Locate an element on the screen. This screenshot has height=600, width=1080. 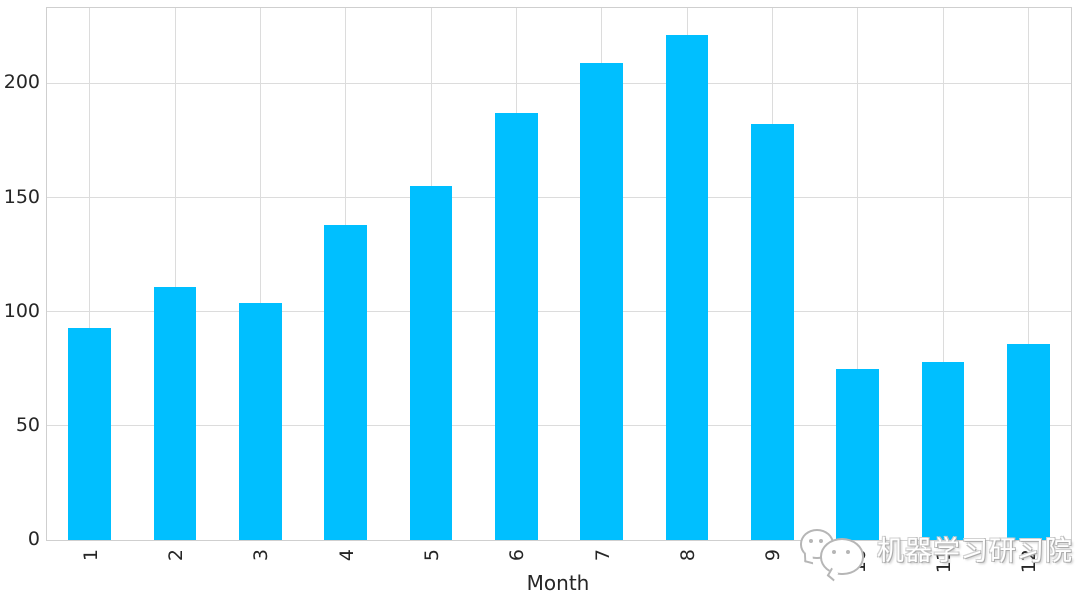
x-tick-7: 7 is located at coordinates (602, 555).